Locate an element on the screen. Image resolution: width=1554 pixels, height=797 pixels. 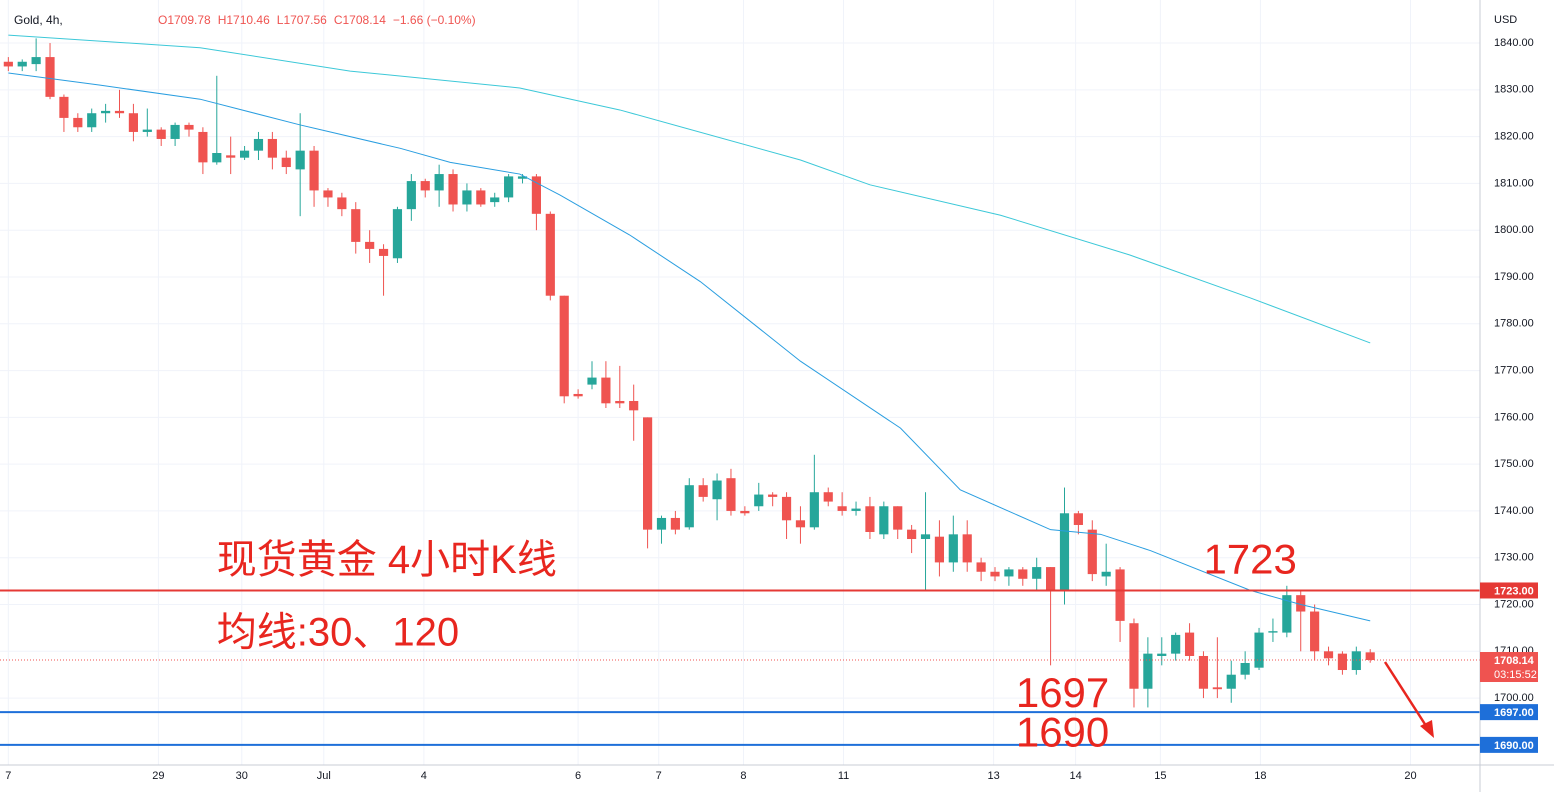
y-tick-label: 1770.00 is located at coordinates (1514, 370).